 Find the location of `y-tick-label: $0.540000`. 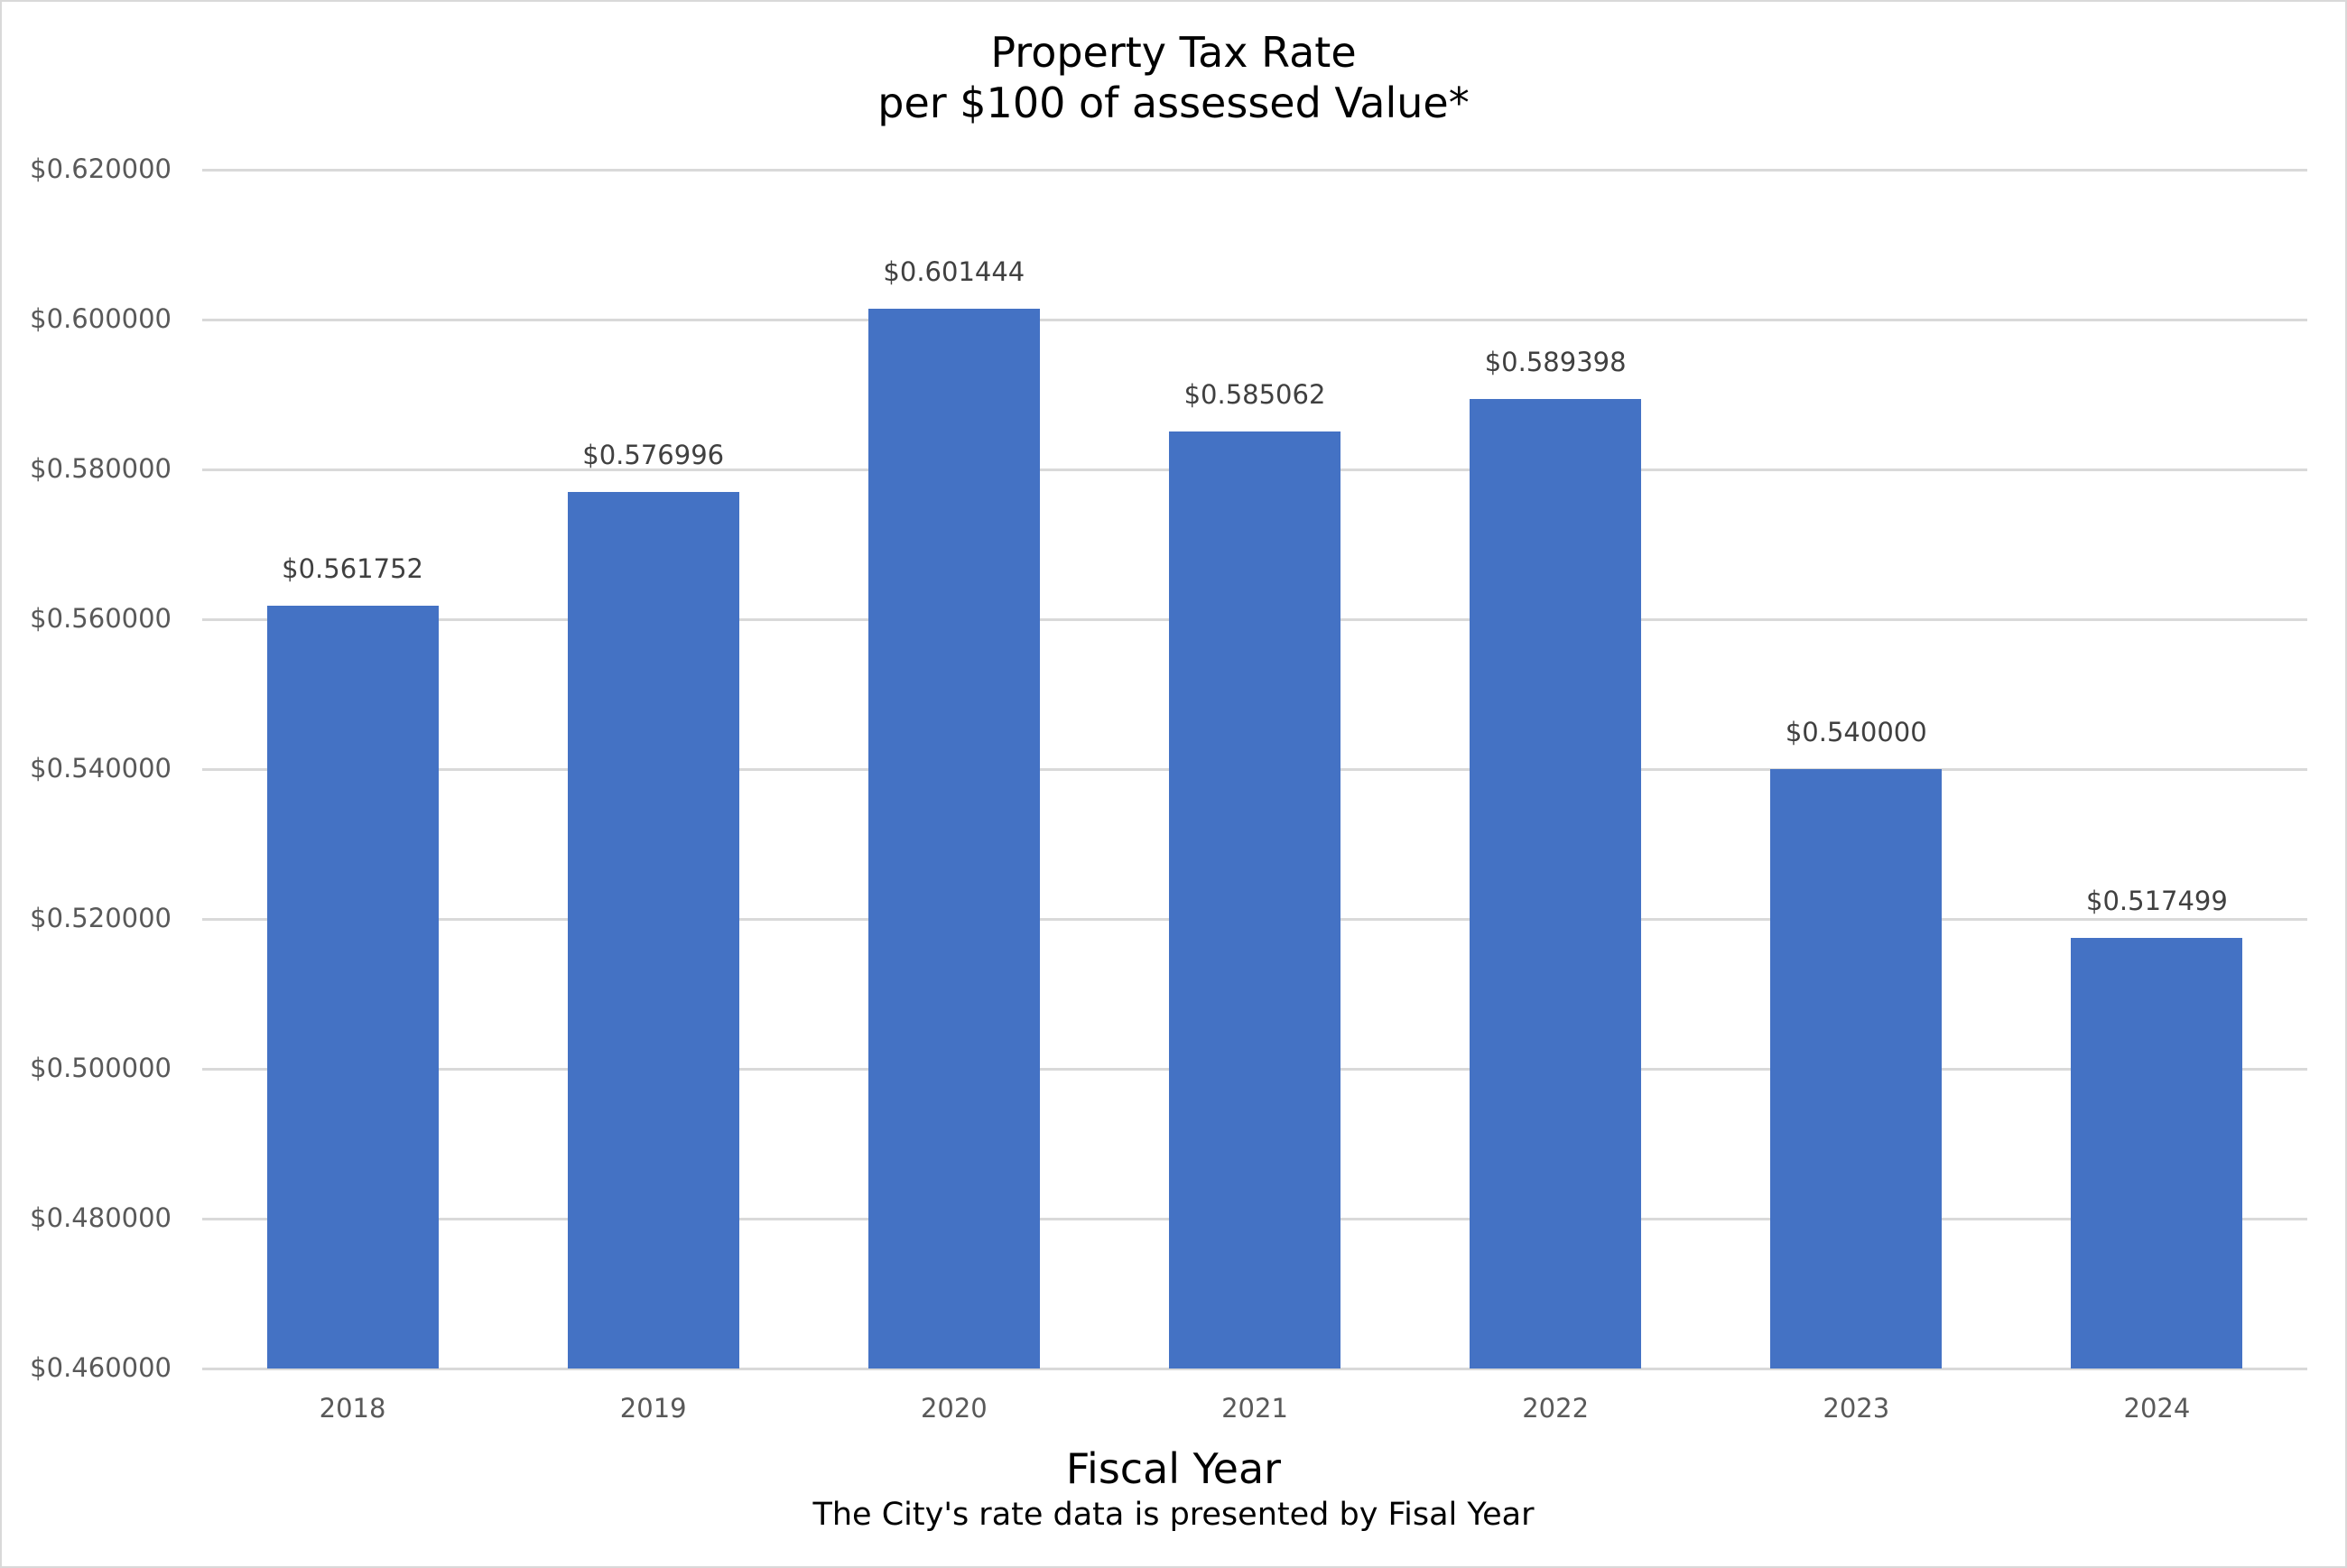

y-tick-label: $0.540000 is located at coordinates (101, 768).